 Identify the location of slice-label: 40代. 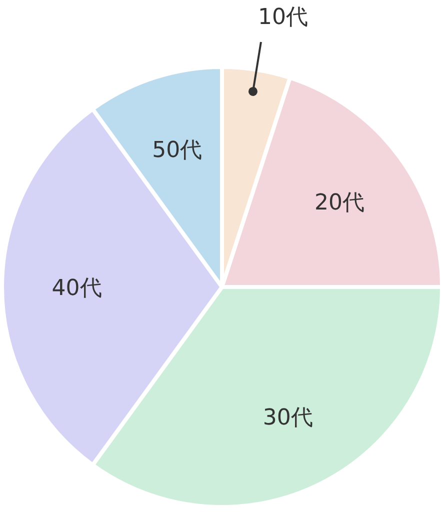
(77, 288).